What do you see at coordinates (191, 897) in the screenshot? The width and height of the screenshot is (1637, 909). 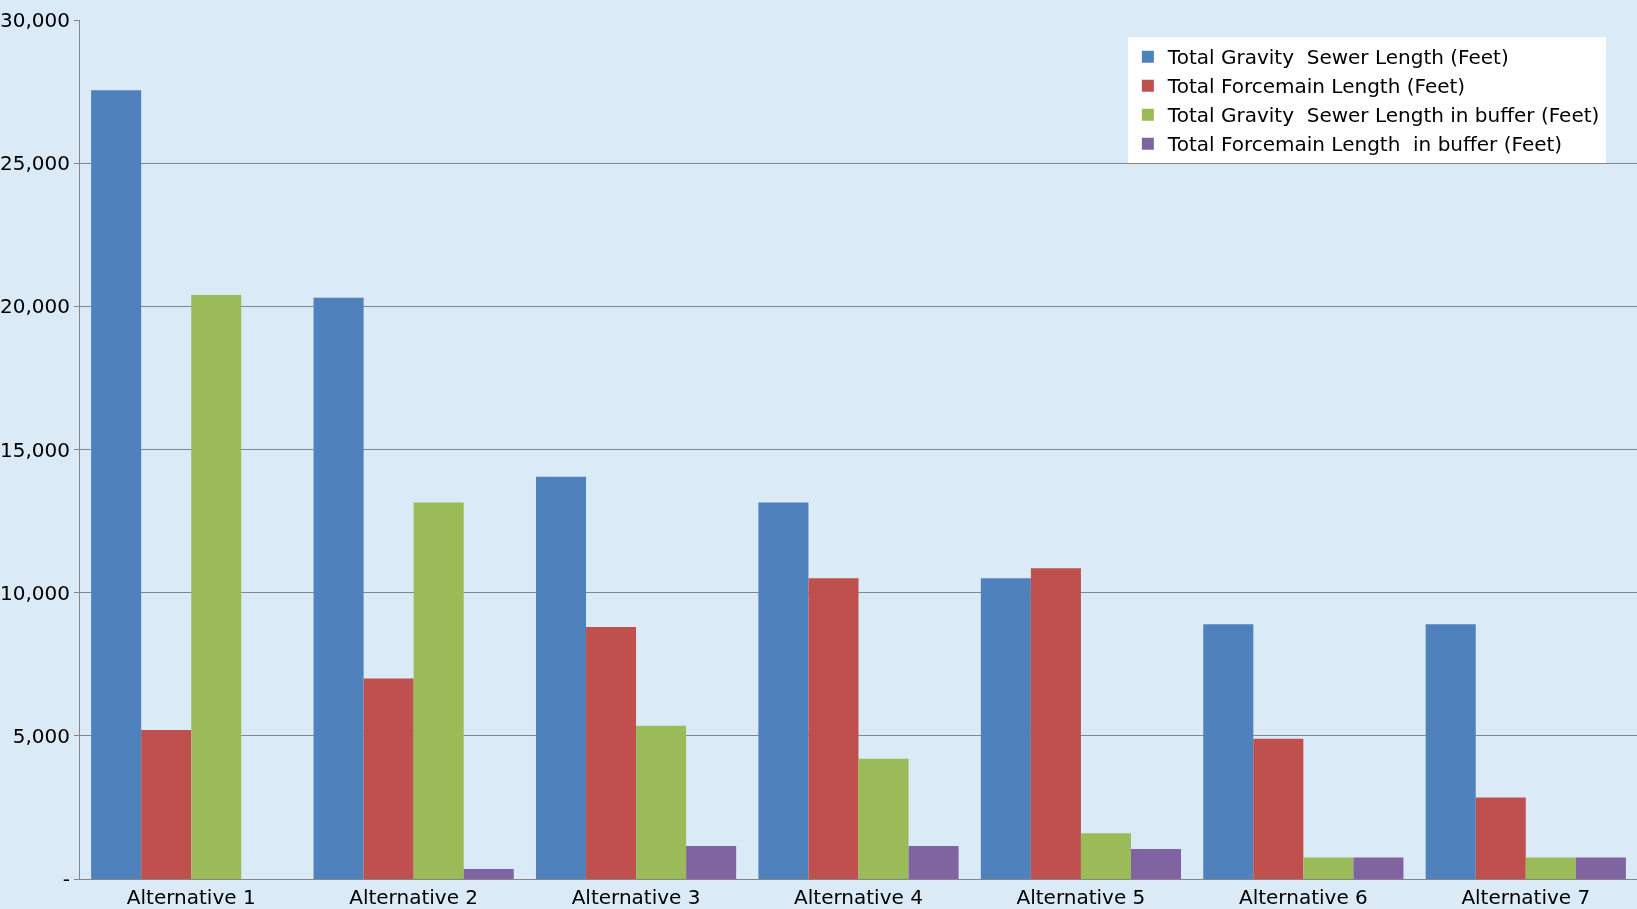 I see `x-tick-label: Alternative 1` at bounding box center [191, 897].